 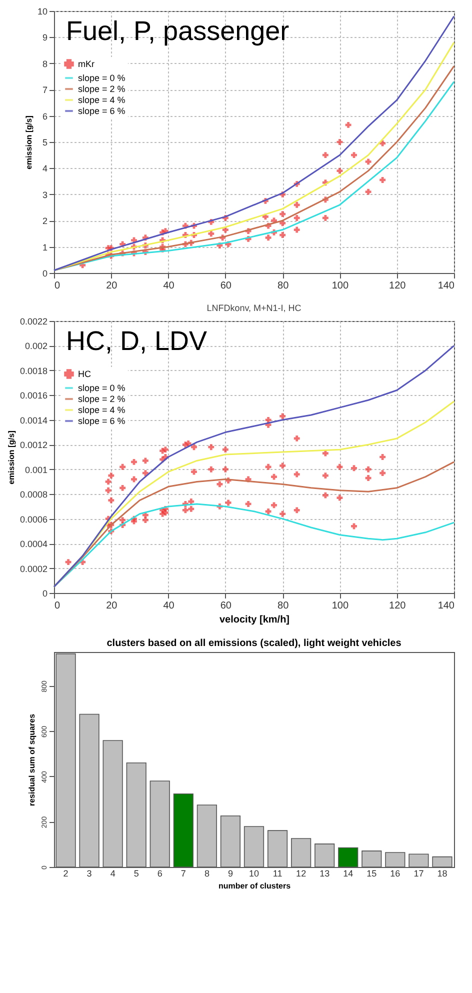 What do you see at coordinates (42, 11) in the screenshot?
I see `y-tick-label: 10` at bounding box center [42, 11].